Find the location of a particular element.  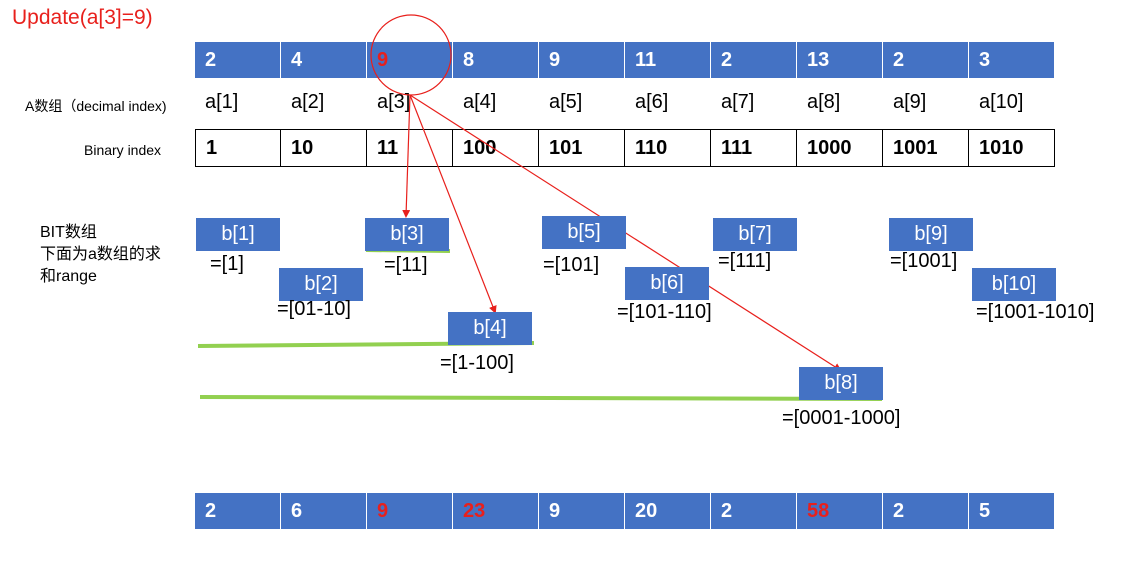

arrow-to-b4 is located at coordinates (453, 204).